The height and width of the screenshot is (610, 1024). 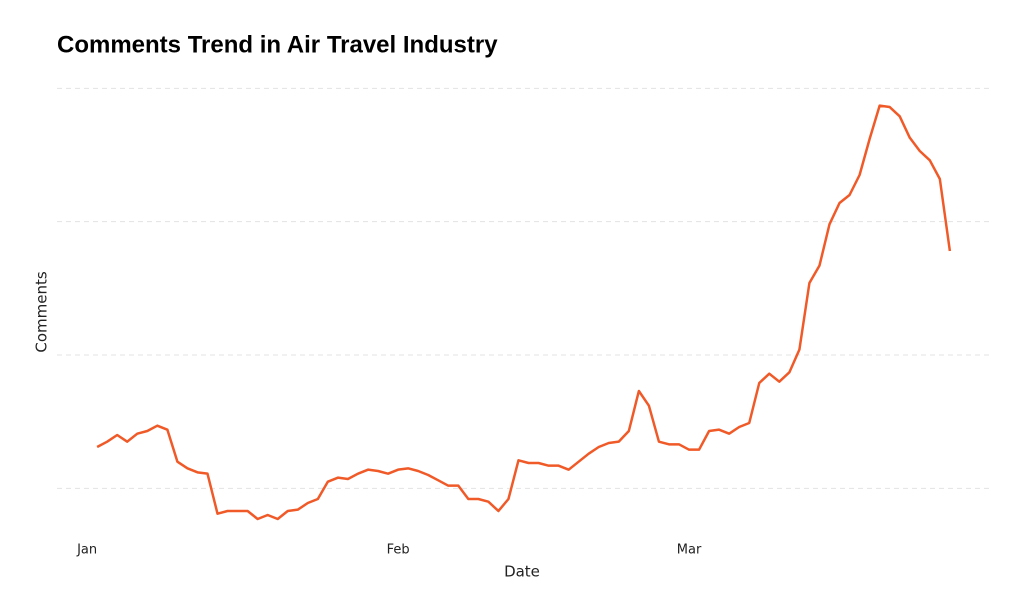 What do you see at coordinates (42, 311) in the screenshot?
I see `y-axis-label: Comments` at bounding box center [42, 311].